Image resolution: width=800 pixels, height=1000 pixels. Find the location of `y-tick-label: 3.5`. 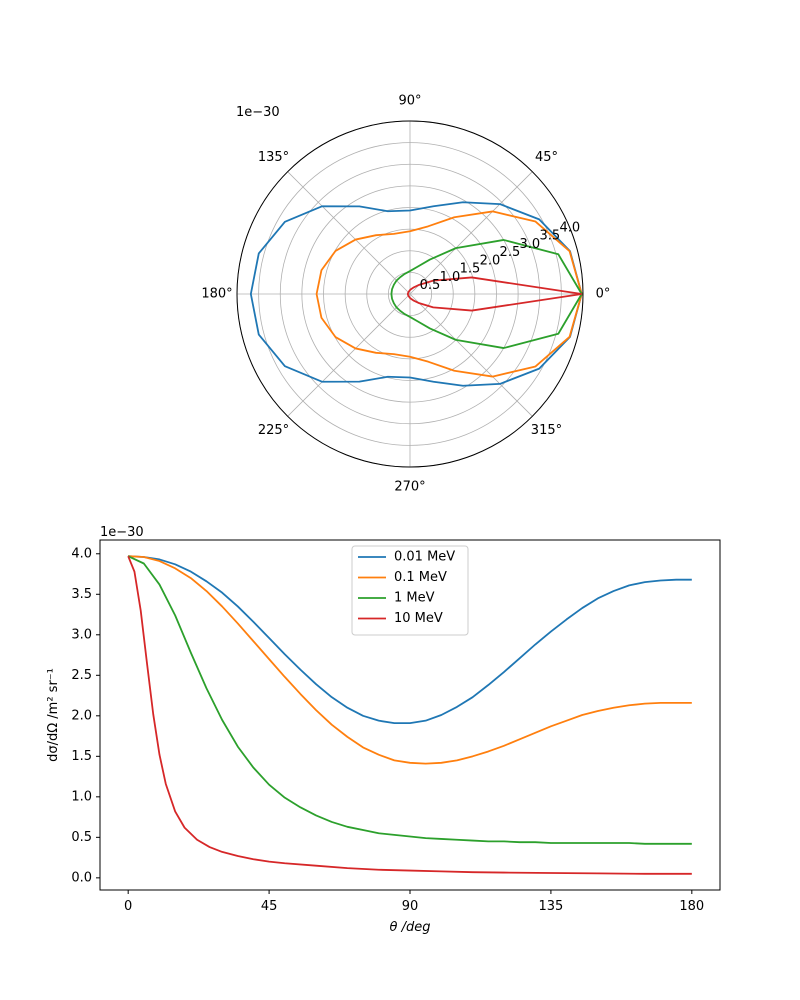

y-tick-label: 3.5 is located at coordinates (81, 594).